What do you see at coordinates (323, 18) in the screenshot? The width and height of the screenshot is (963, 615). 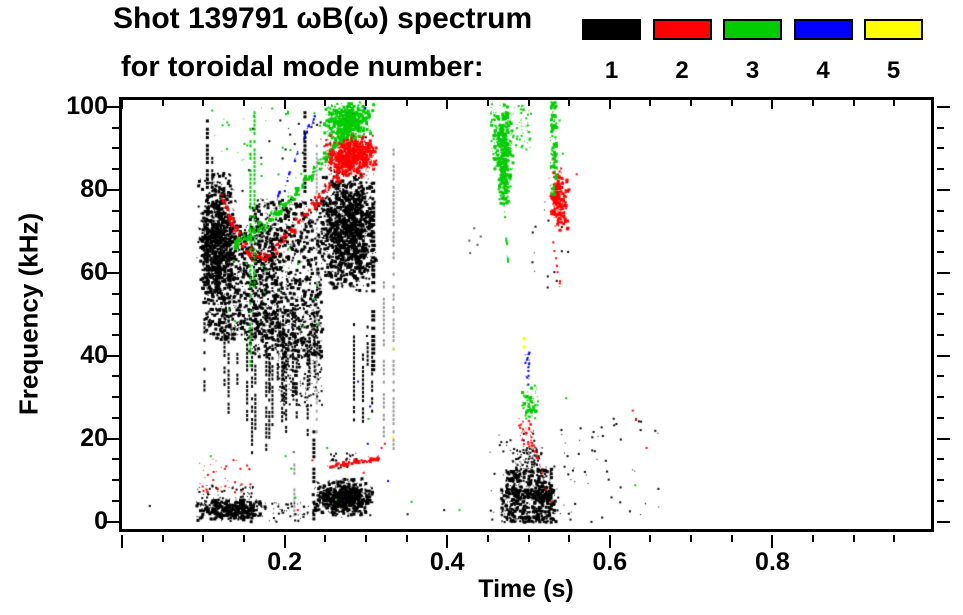 I see `chart-title-line1: Shot 139791 ωB(ω) spectrum` at bounding box center [323, 18].